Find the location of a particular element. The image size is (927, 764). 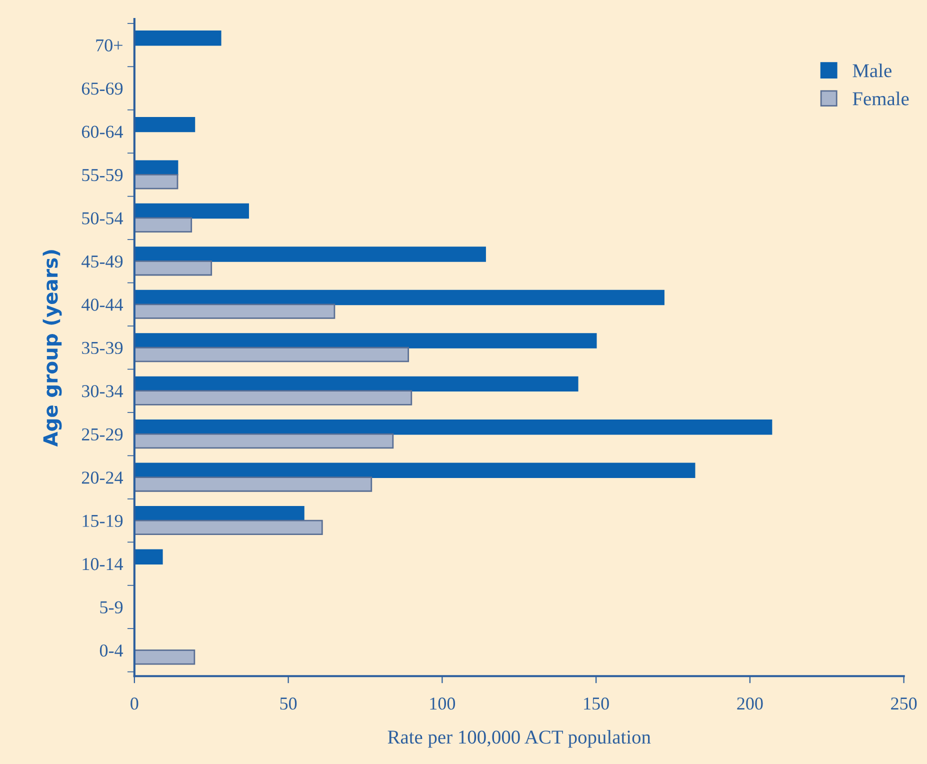

y-tick-label: 5-9 is located at coordinates (111, 607).